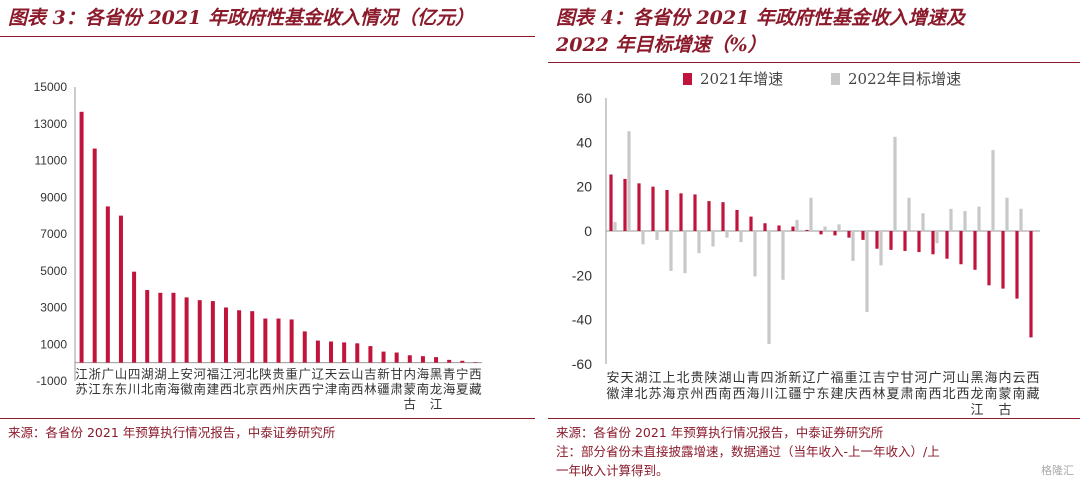  Describe the element at coordinates (752, 378) in the screenshot. I see `x-tick-label: 青` at that location.